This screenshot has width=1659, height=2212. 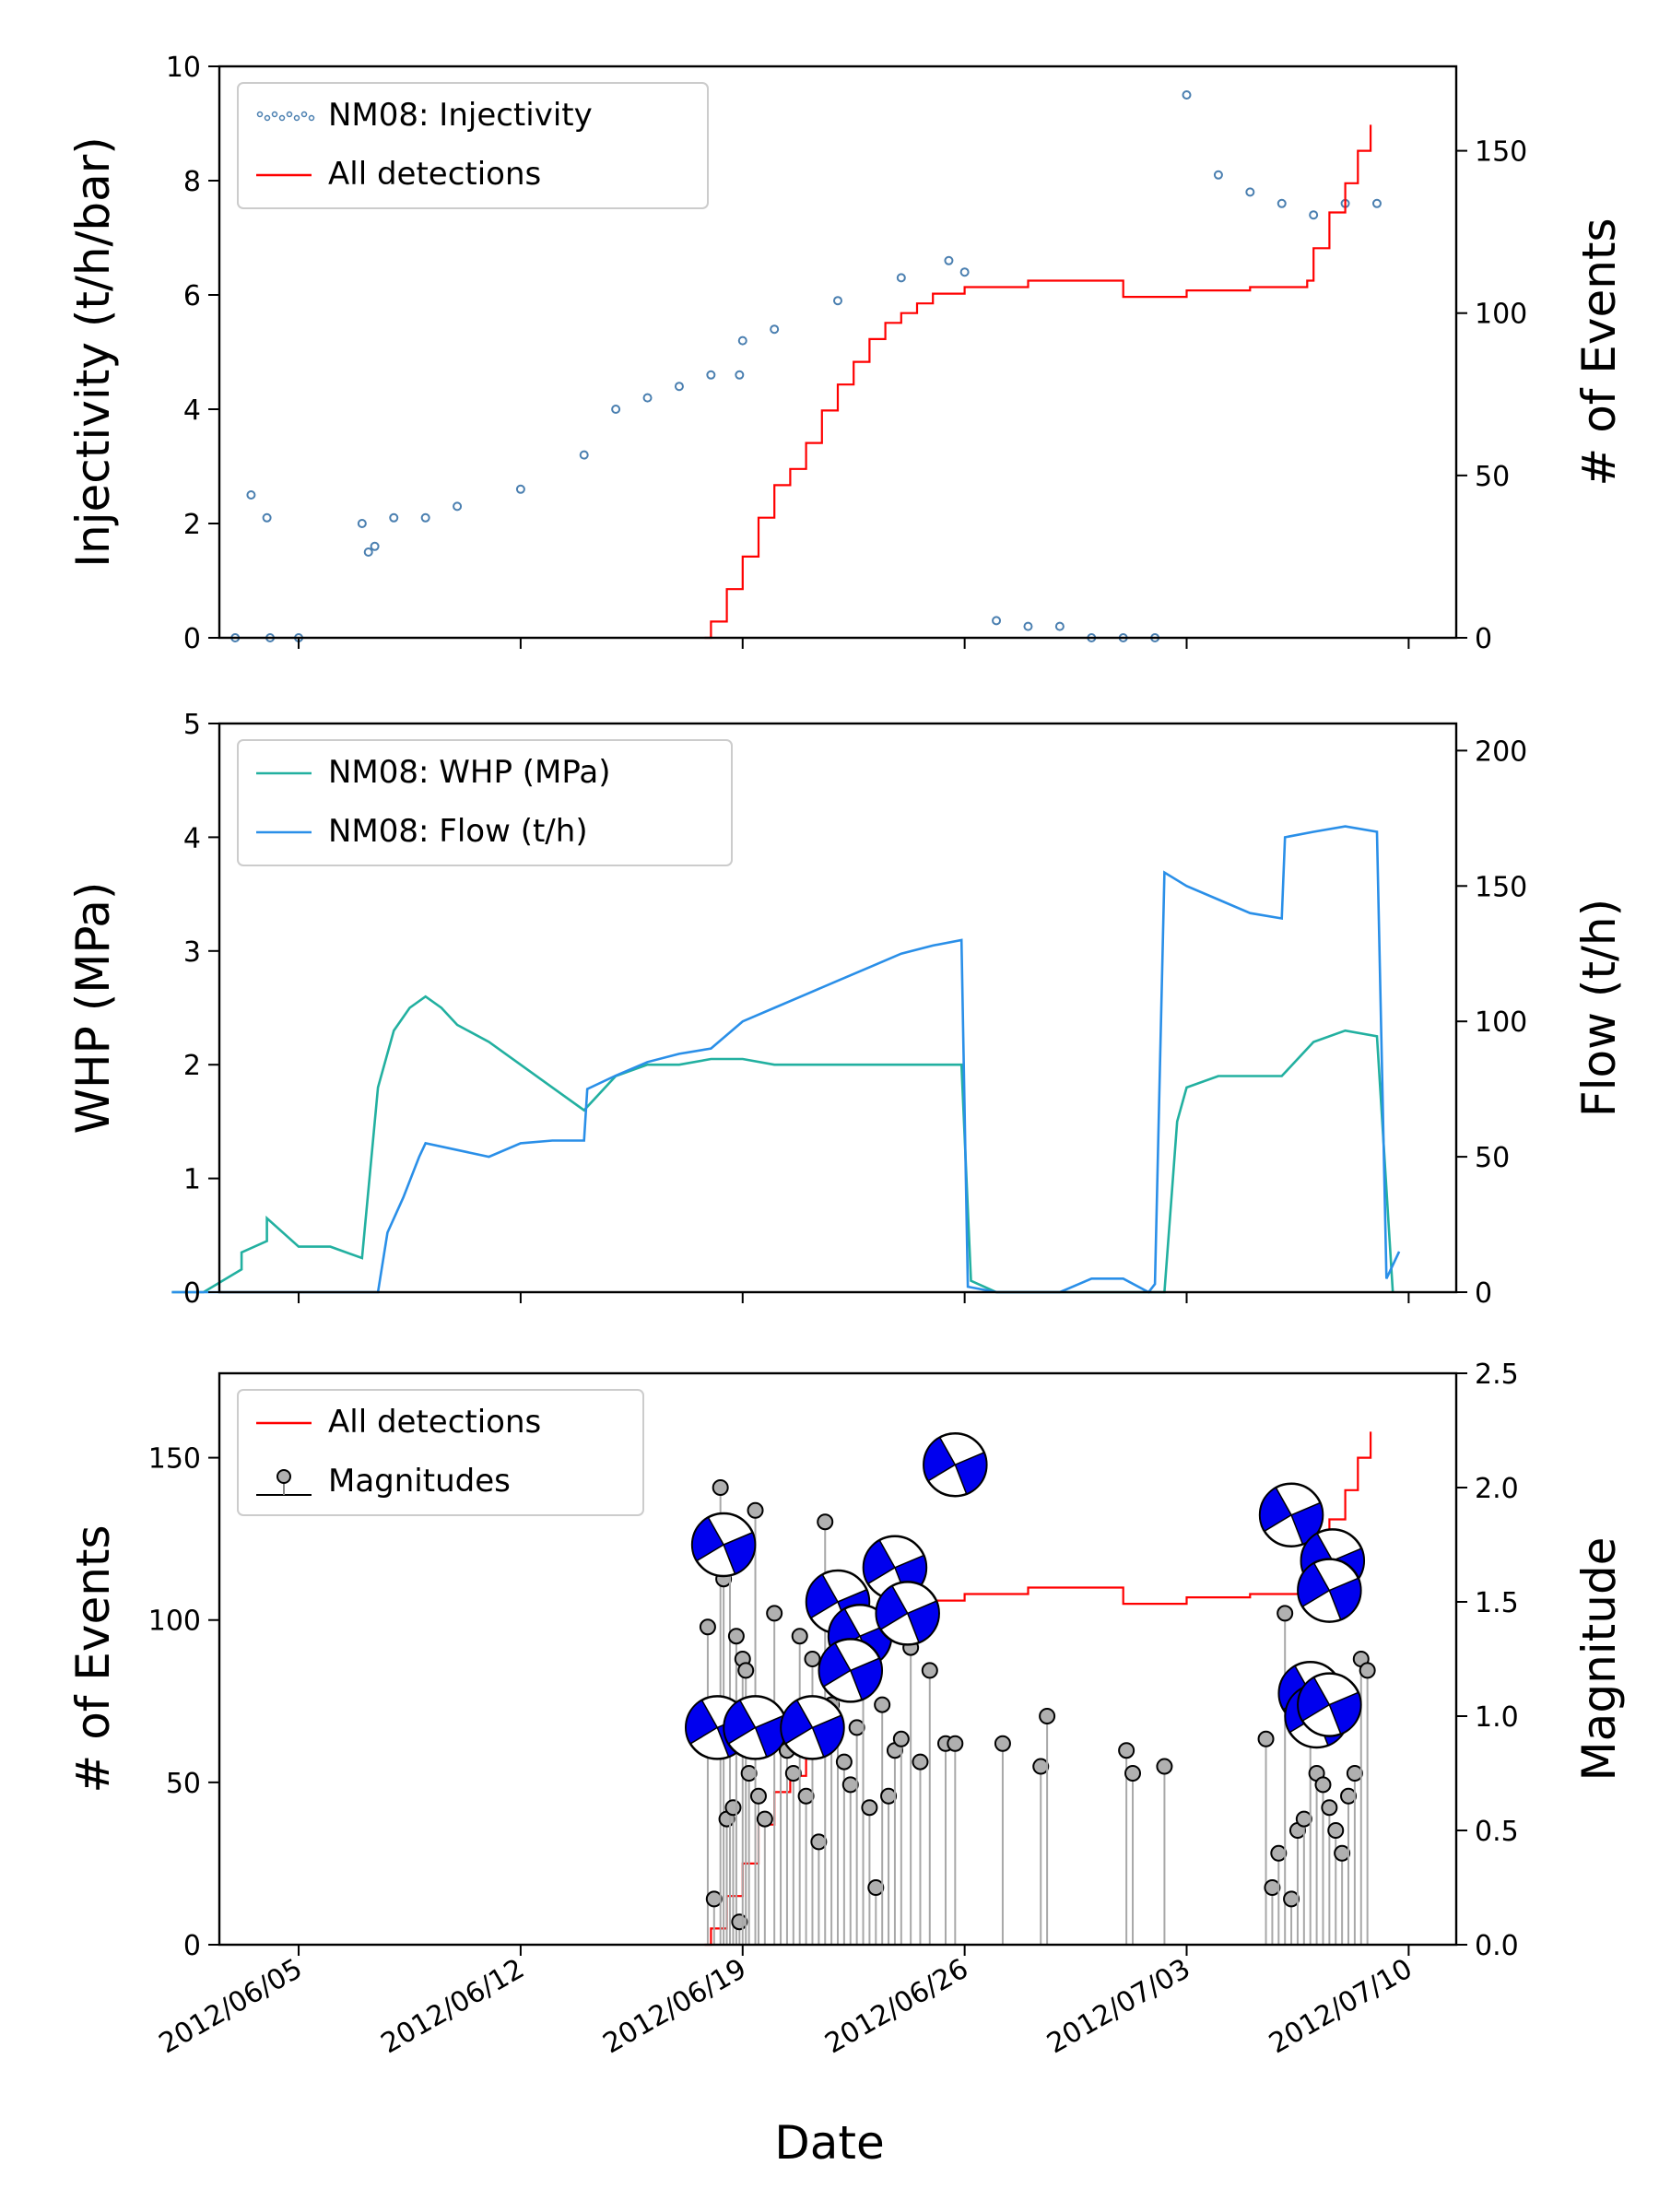 I want to click on series-all-detections, so click(x=1038, y=382).